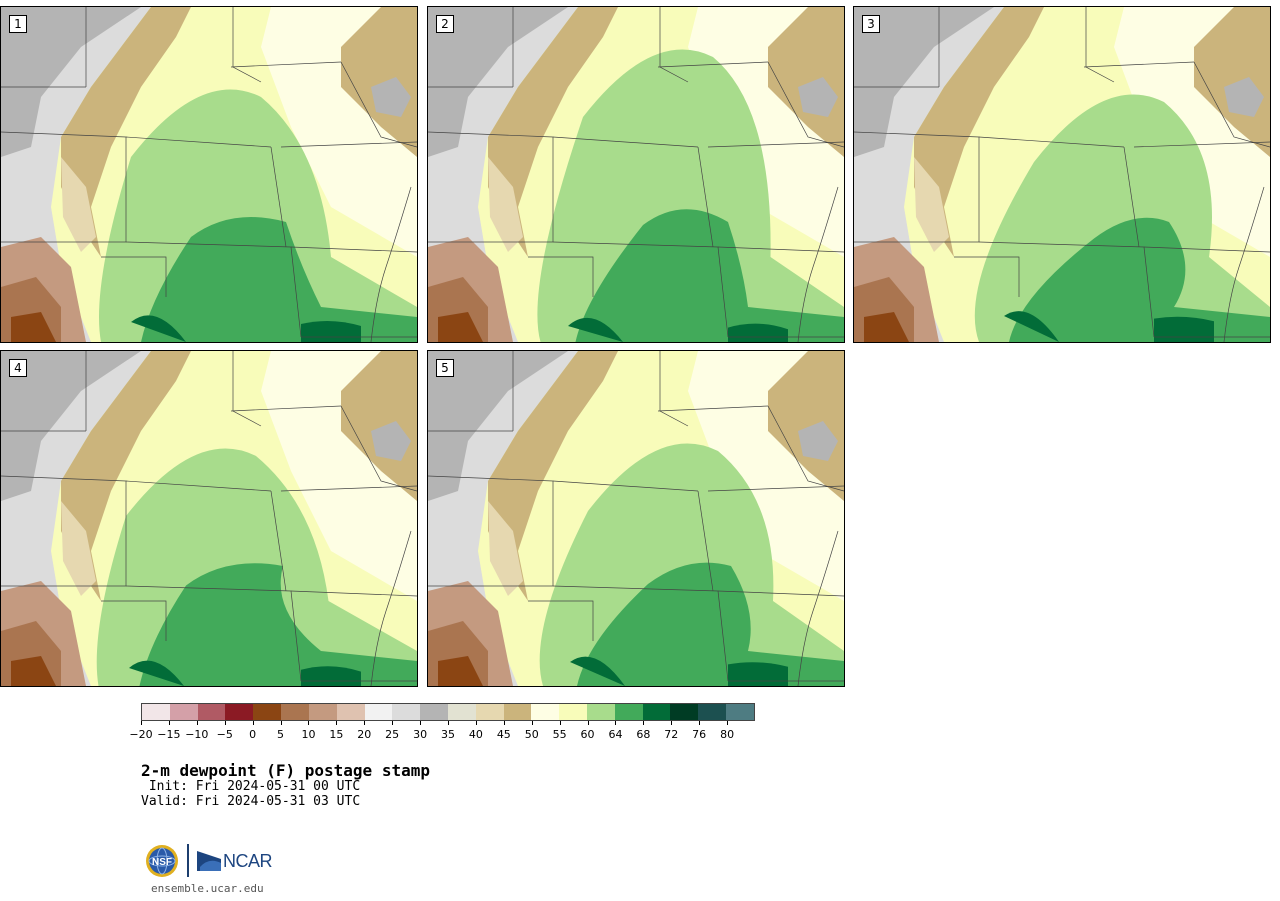 Image resolution: width=1280 pixels, height=901 pixels. I want to click on map-panel-4: 4, so click(209, 518).